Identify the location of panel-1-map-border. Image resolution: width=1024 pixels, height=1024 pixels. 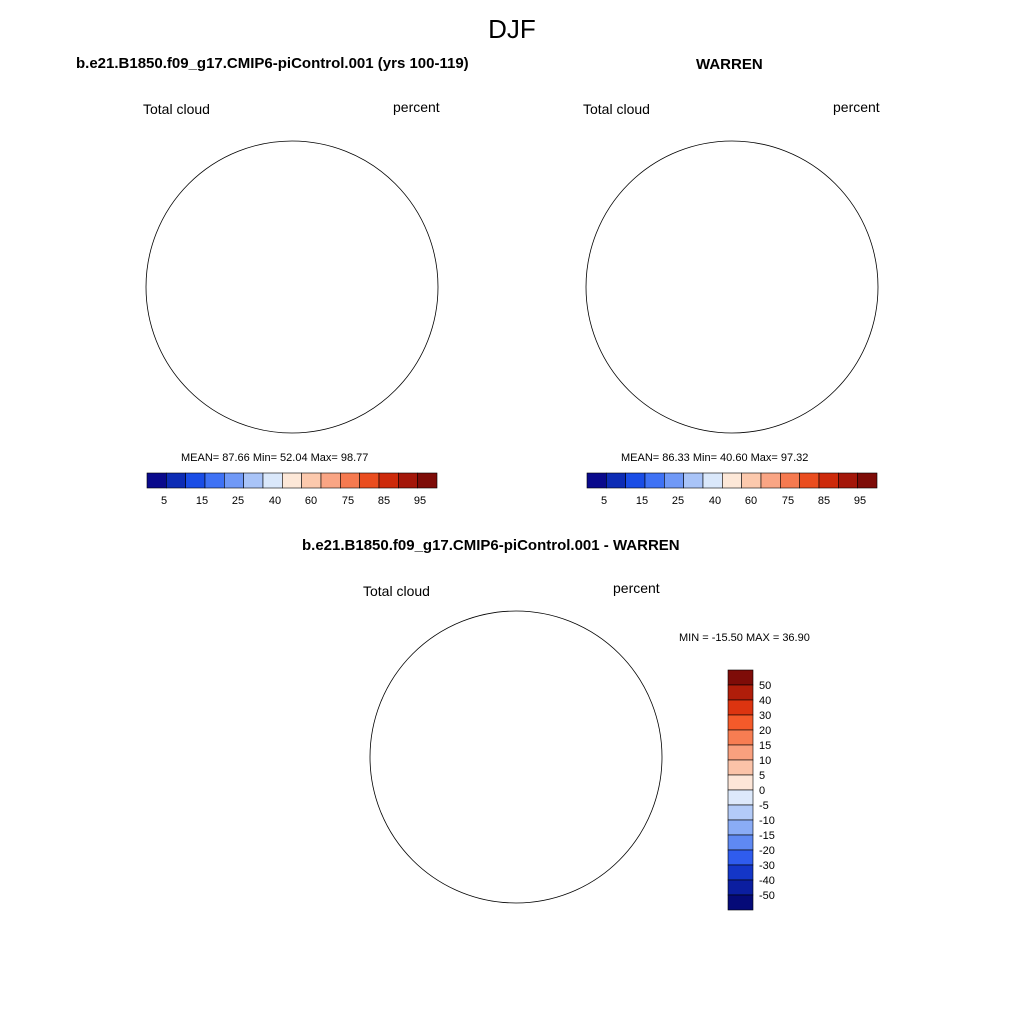
(292, 287).